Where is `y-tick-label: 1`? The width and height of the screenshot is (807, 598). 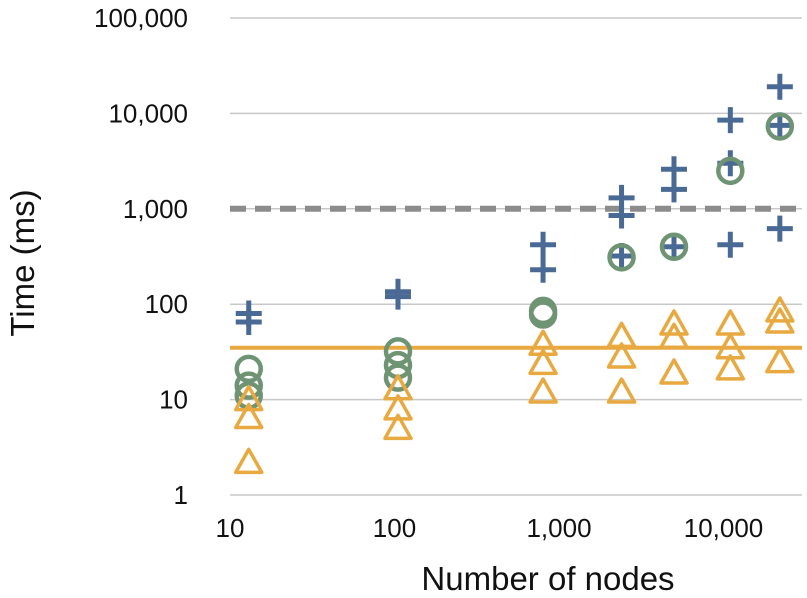 y-tick-label: 1 is located at coordinates (181, 495).